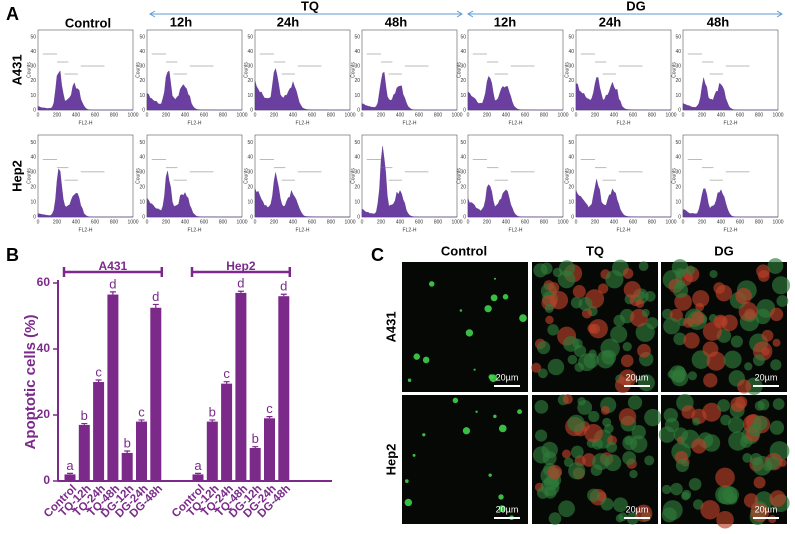 The image size is (795, 534). I want to click on row-label: A431, so click(16, 69).